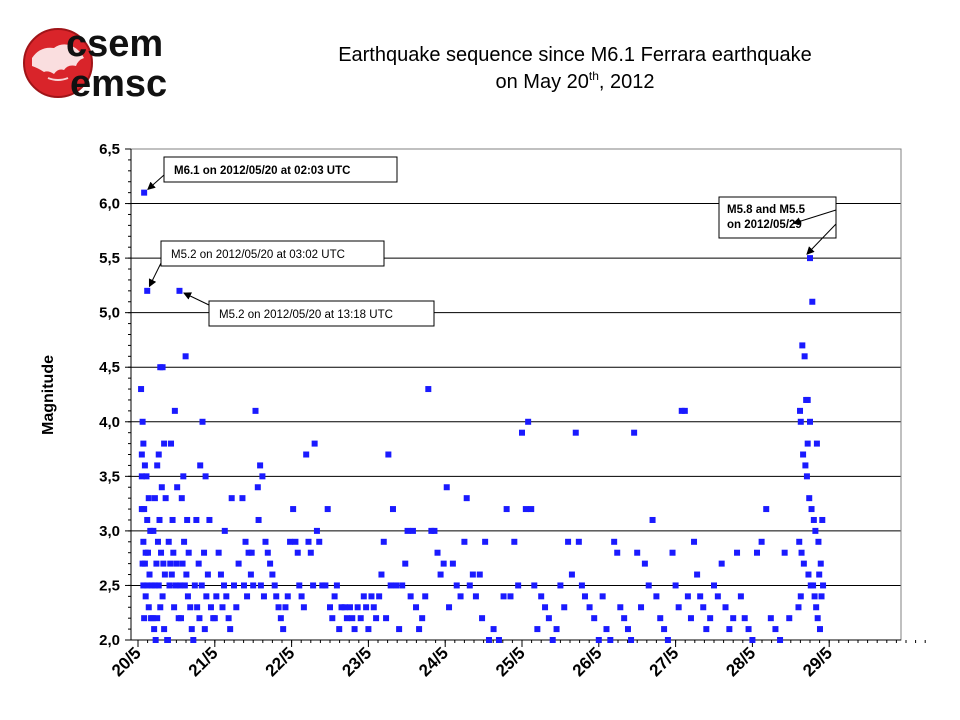 The image size is (960, 720). Describe the element at coordinates (114, 44) in the screenshot. I see `logo-csem-text: csem` at that location.